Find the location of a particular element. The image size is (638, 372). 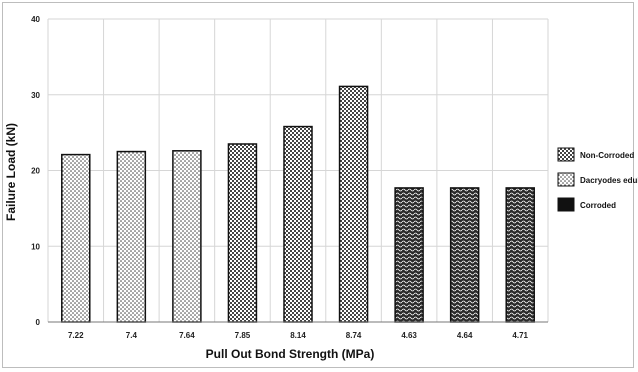

x-tick-label: 4.71 is located at coordinates (520, 335).